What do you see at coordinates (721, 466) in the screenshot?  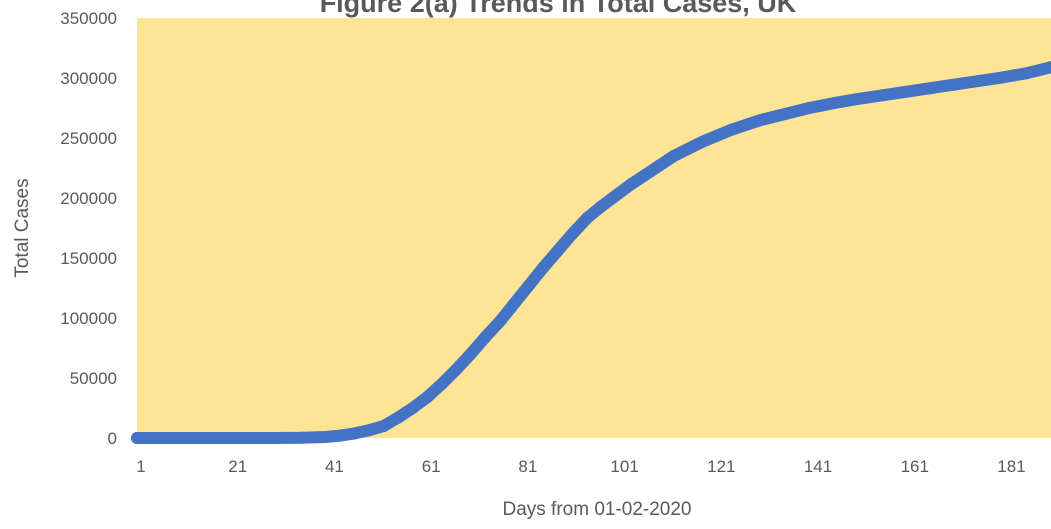 I see `x-tick-label: 121` at bounding box center [721, 466].